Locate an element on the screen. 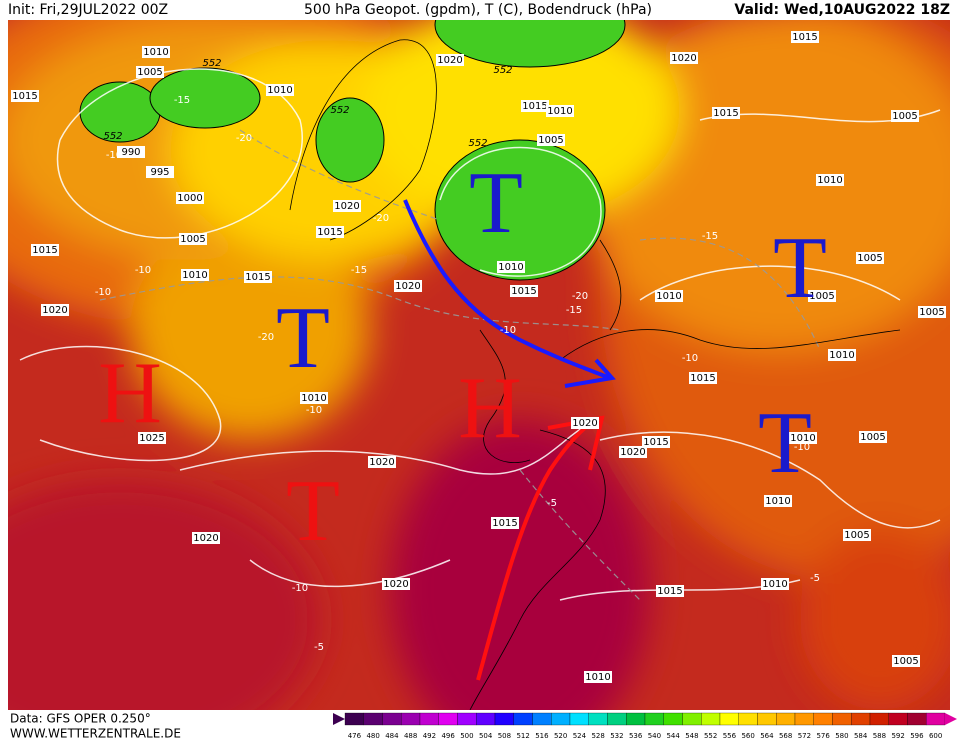  colorbar-tick-label: 576 is located at coordinates (823, 736).